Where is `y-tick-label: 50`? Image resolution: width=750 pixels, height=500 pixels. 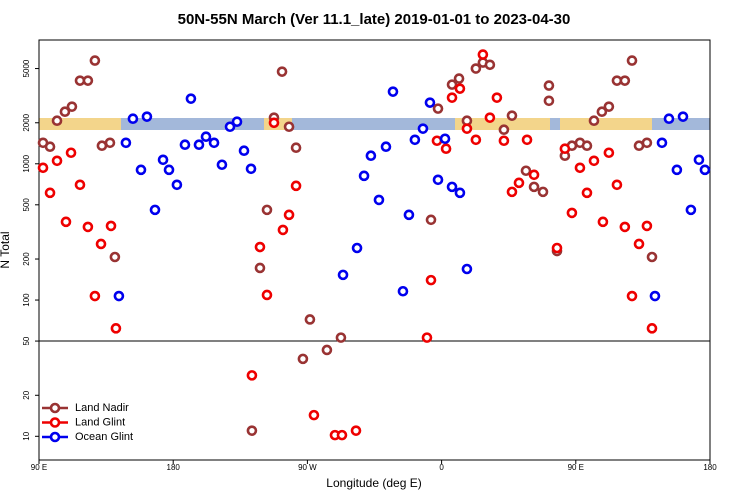 y-tick-label: 50 is located at coordinates (26, 340).